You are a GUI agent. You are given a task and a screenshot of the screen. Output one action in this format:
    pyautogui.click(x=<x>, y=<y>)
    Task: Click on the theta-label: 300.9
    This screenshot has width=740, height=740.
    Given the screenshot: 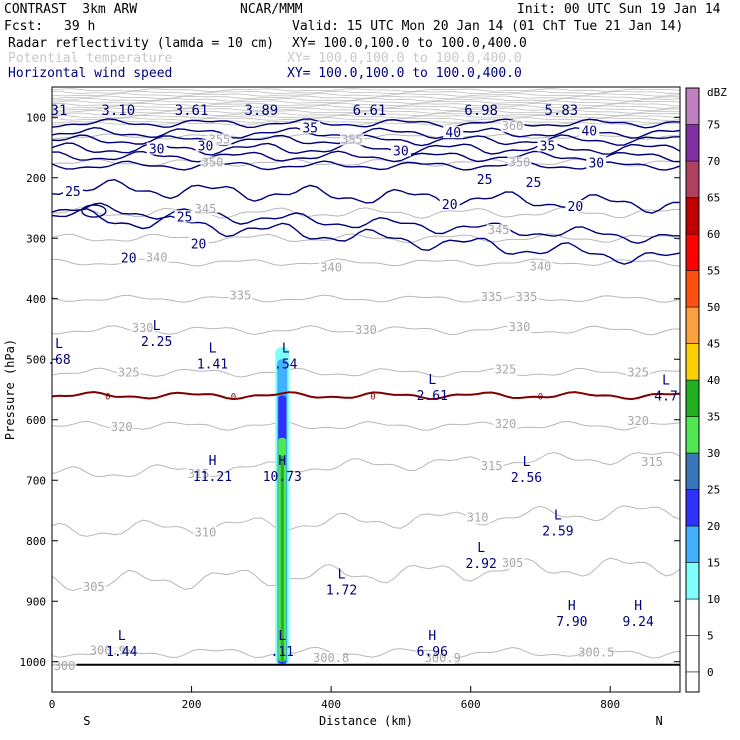 What is the action you would take?
    pyautogui.click(x=443, y=658)
    